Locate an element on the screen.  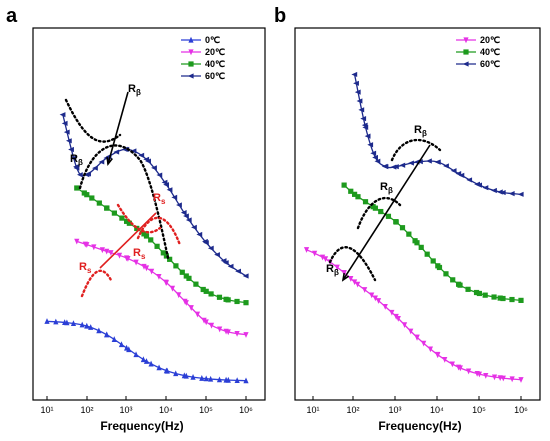
series-line is located at coordinates (161, 288).